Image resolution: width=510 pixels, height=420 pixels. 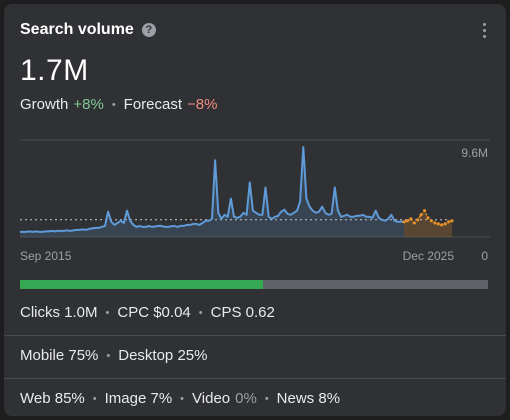 What do you see at coordinates (202, 104) in the screenshot?
I see `forecast-value: −8%` at bounding box center [202, 104].